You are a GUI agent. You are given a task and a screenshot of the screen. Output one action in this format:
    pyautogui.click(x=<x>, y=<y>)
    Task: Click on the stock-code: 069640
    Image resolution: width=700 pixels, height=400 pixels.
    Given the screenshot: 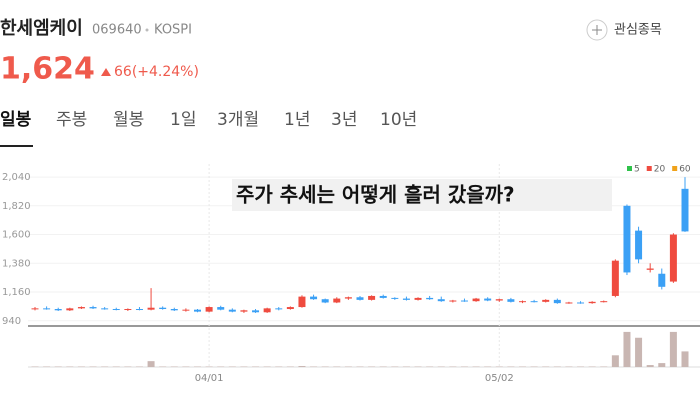 What is the action you would take?
    pyautogui.click(x=117, y=30)
    